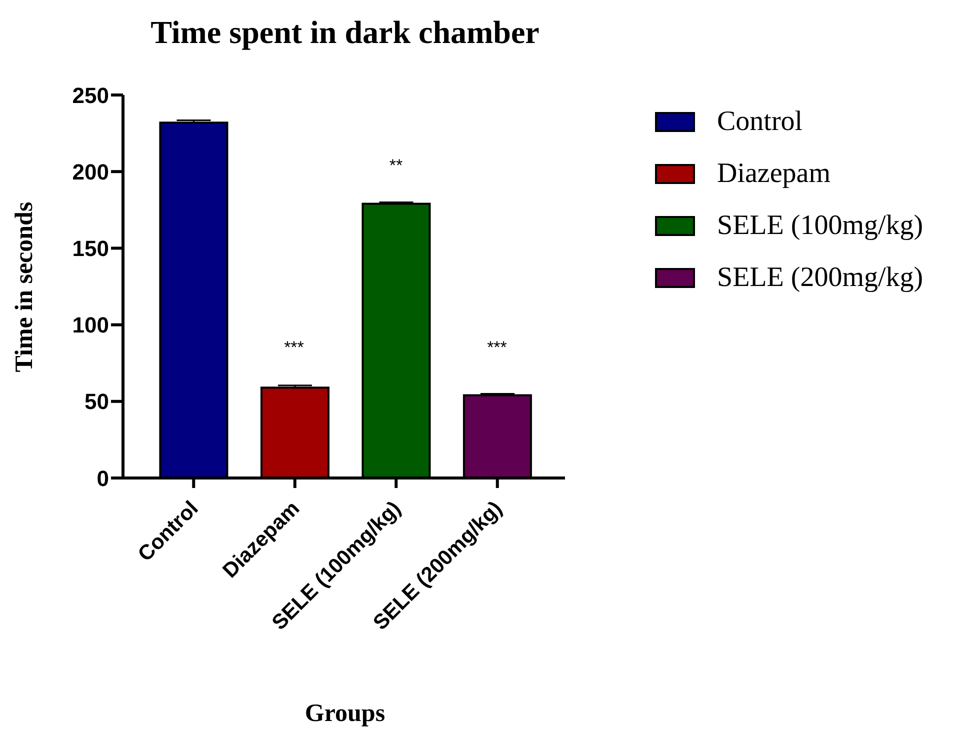 This screenshot has width=954, height=738. What do you see at coordinates (96, 401) in the screenshot?
I see `y-tick-label: 50` at bounding box center [96, 401].